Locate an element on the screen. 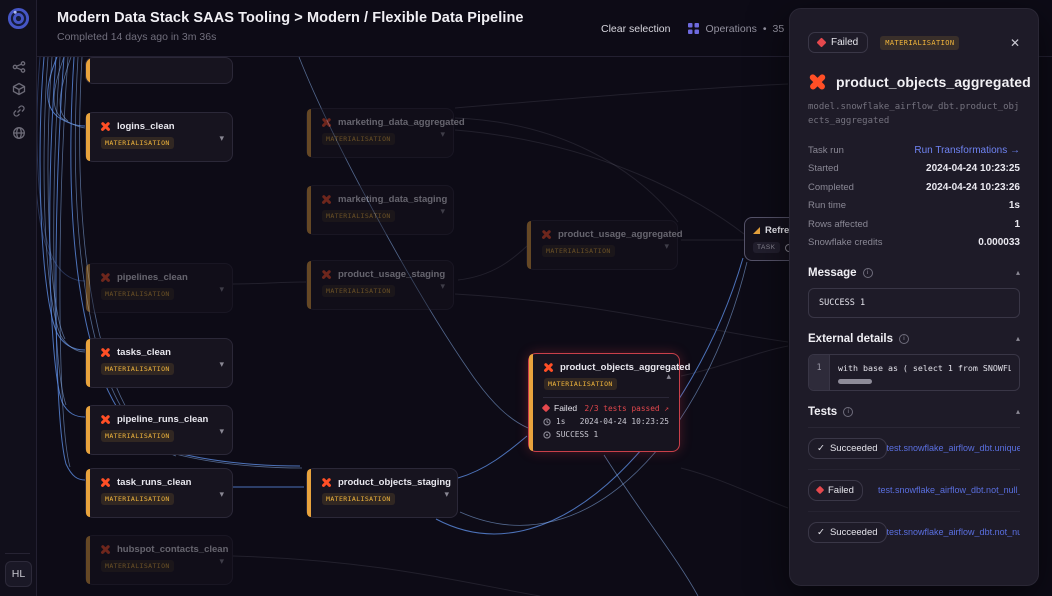  orchestra-logo is located at coordinates (18, 18).